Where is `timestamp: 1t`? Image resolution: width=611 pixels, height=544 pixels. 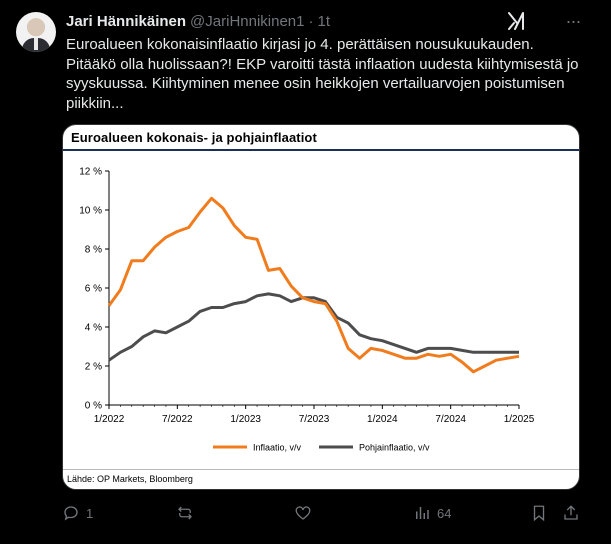
timestamp: 1t is located at coordinates (324, 21).